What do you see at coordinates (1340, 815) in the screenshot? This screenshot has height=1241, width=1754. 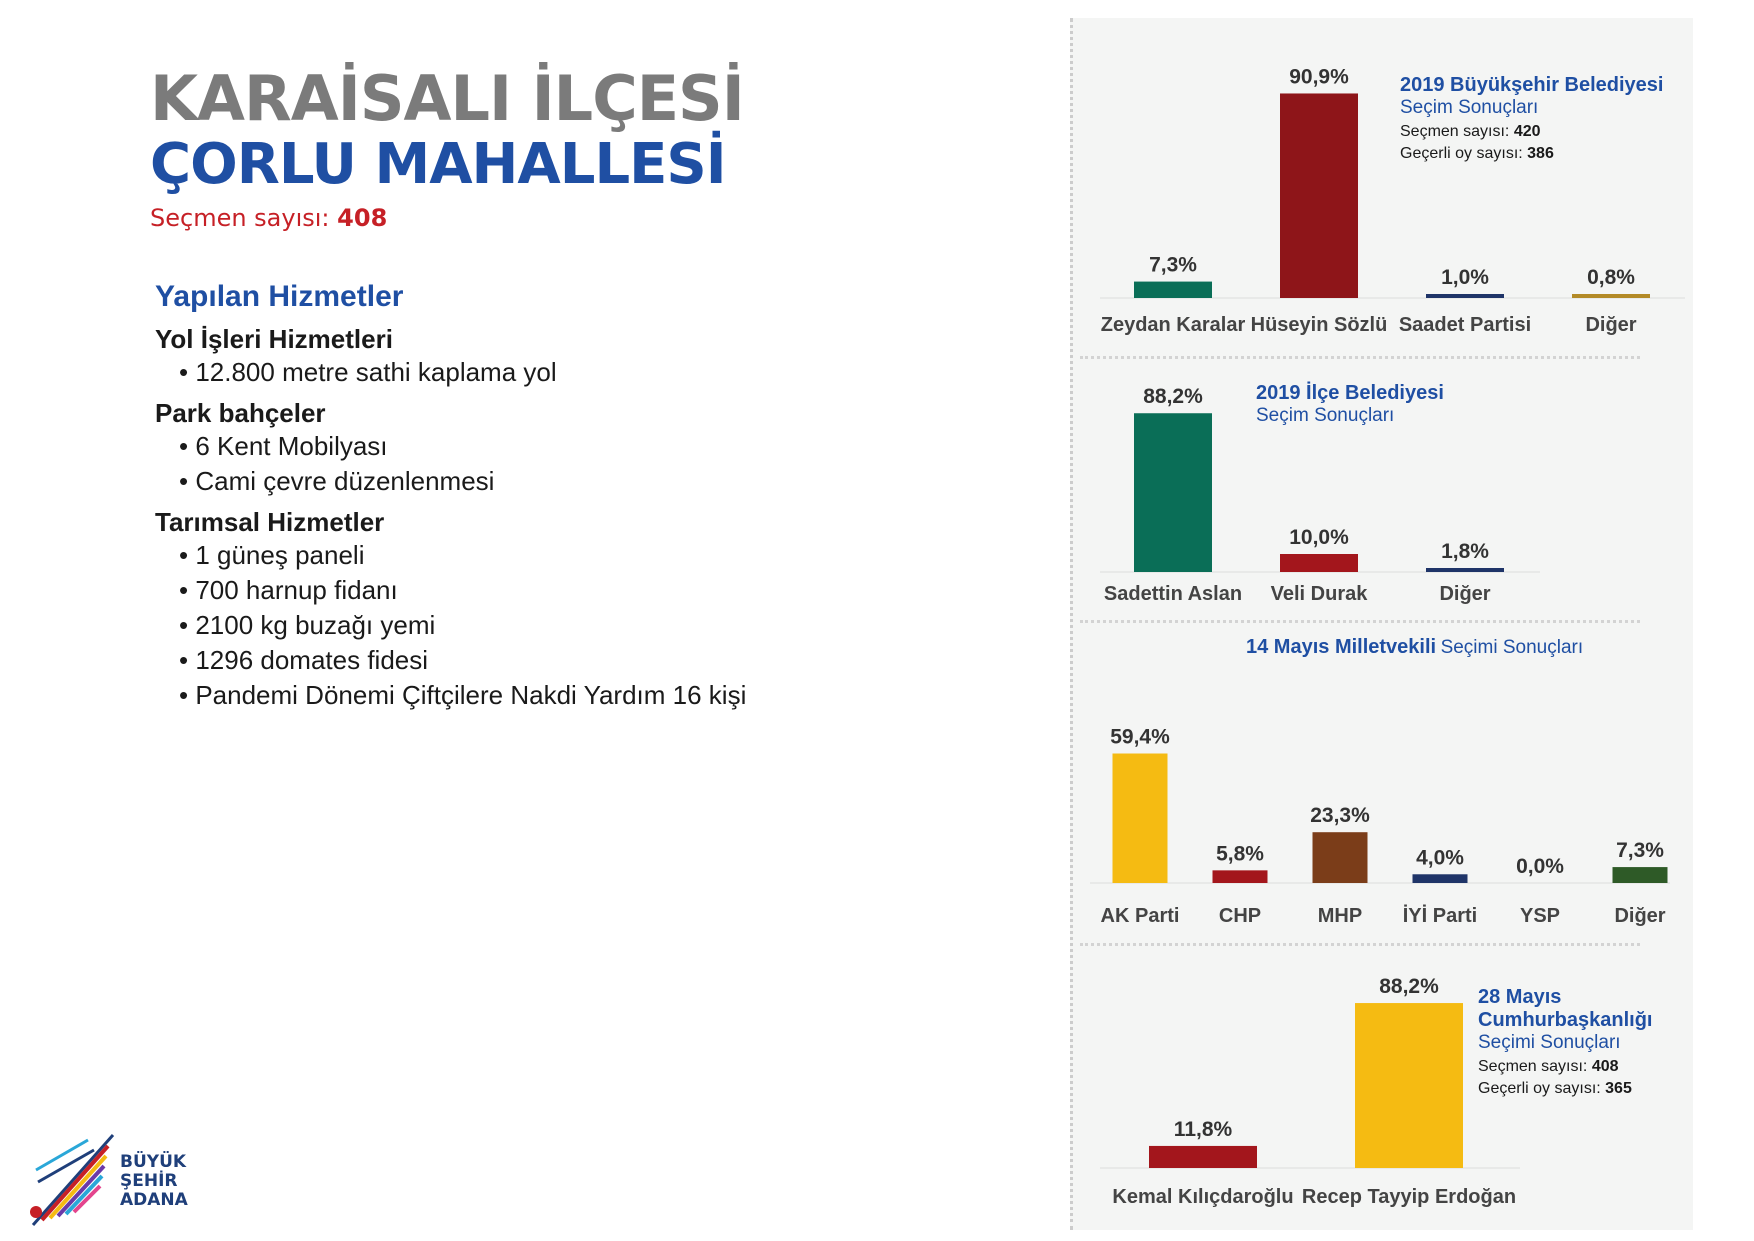 I see `chart-3-data-label: 23,3%` at bounding box center [1340, 815].